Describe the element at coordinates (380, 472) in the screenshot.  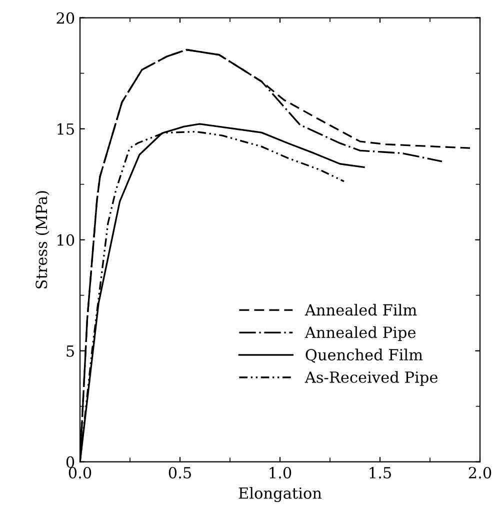
I see `x-tick-label: 1.5` at that location.